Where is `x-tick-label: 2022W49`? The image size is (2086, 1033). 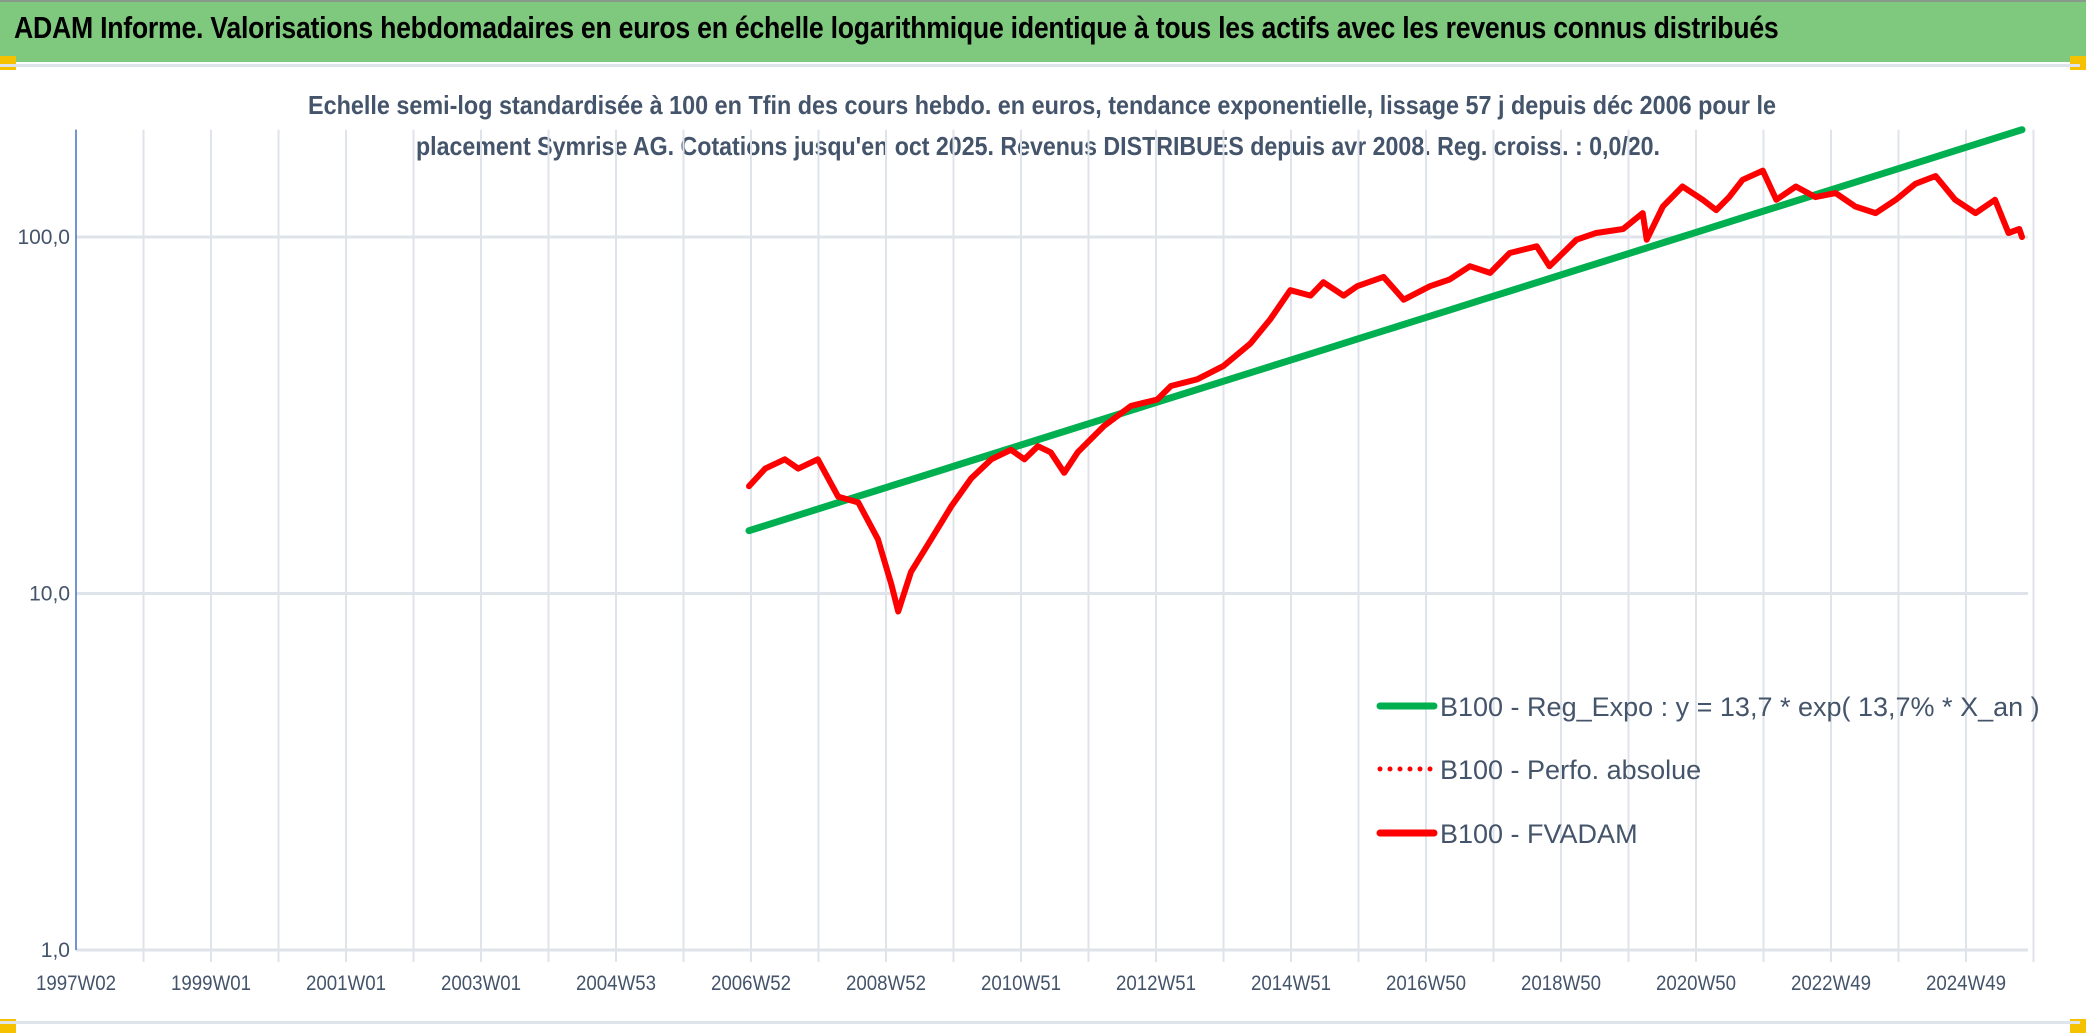
x-tick-label: 2022W49 is located at coordinates (1831, 983).